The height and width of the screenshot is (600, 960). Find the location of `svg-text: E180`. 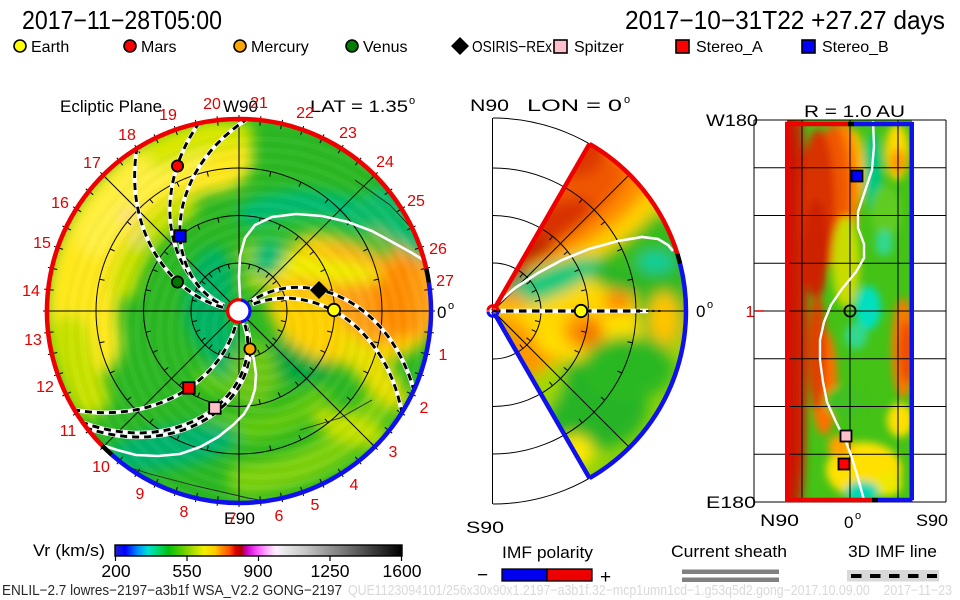

svg-text: E180 is located at coordinates (731, 502).